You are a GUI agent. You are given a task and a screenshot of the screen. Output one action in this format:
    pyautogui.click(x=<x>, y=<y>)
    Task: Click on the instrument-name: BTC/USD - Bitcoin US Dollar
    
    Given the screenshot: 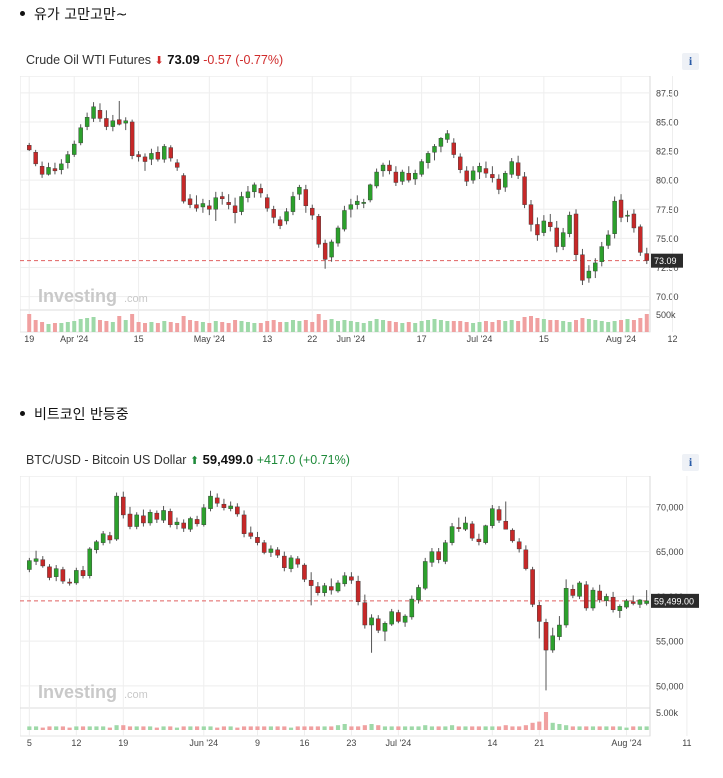 What is the action you would take?
    pyautogui.click(x=106, y=460)
    